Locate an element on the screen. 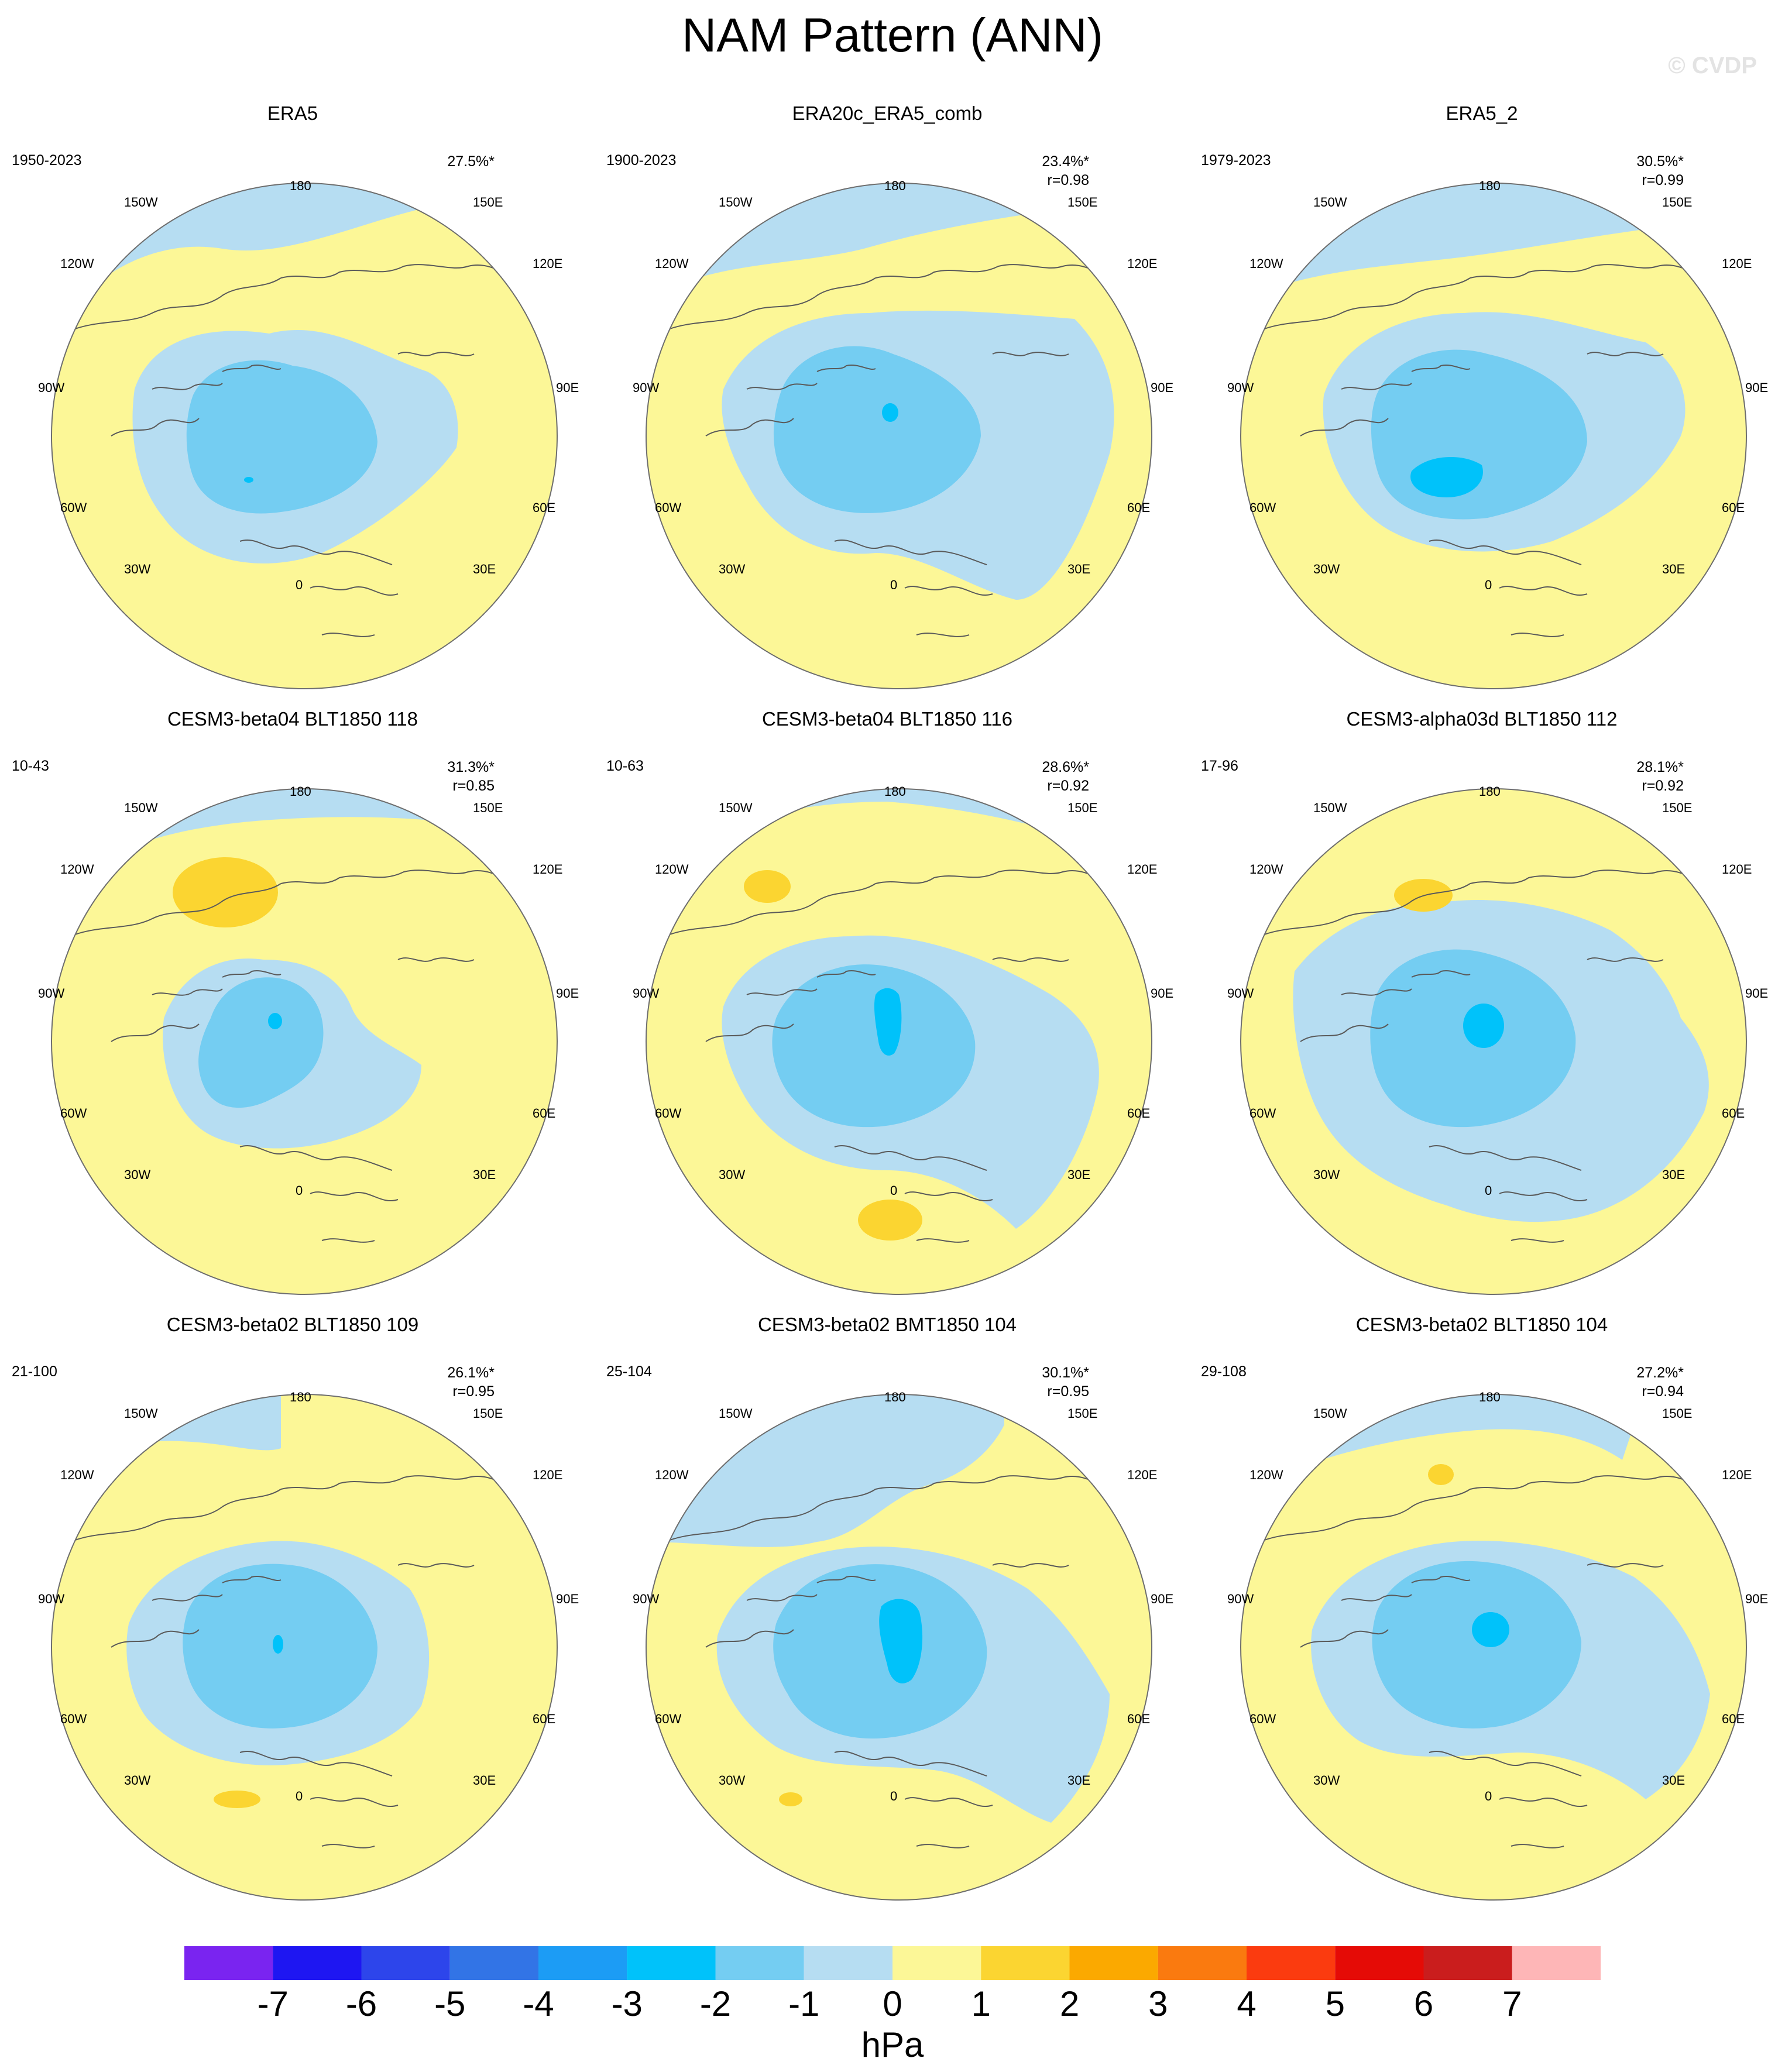  colorbar-tick-label: -3 is located at coordinates (627, 2003).